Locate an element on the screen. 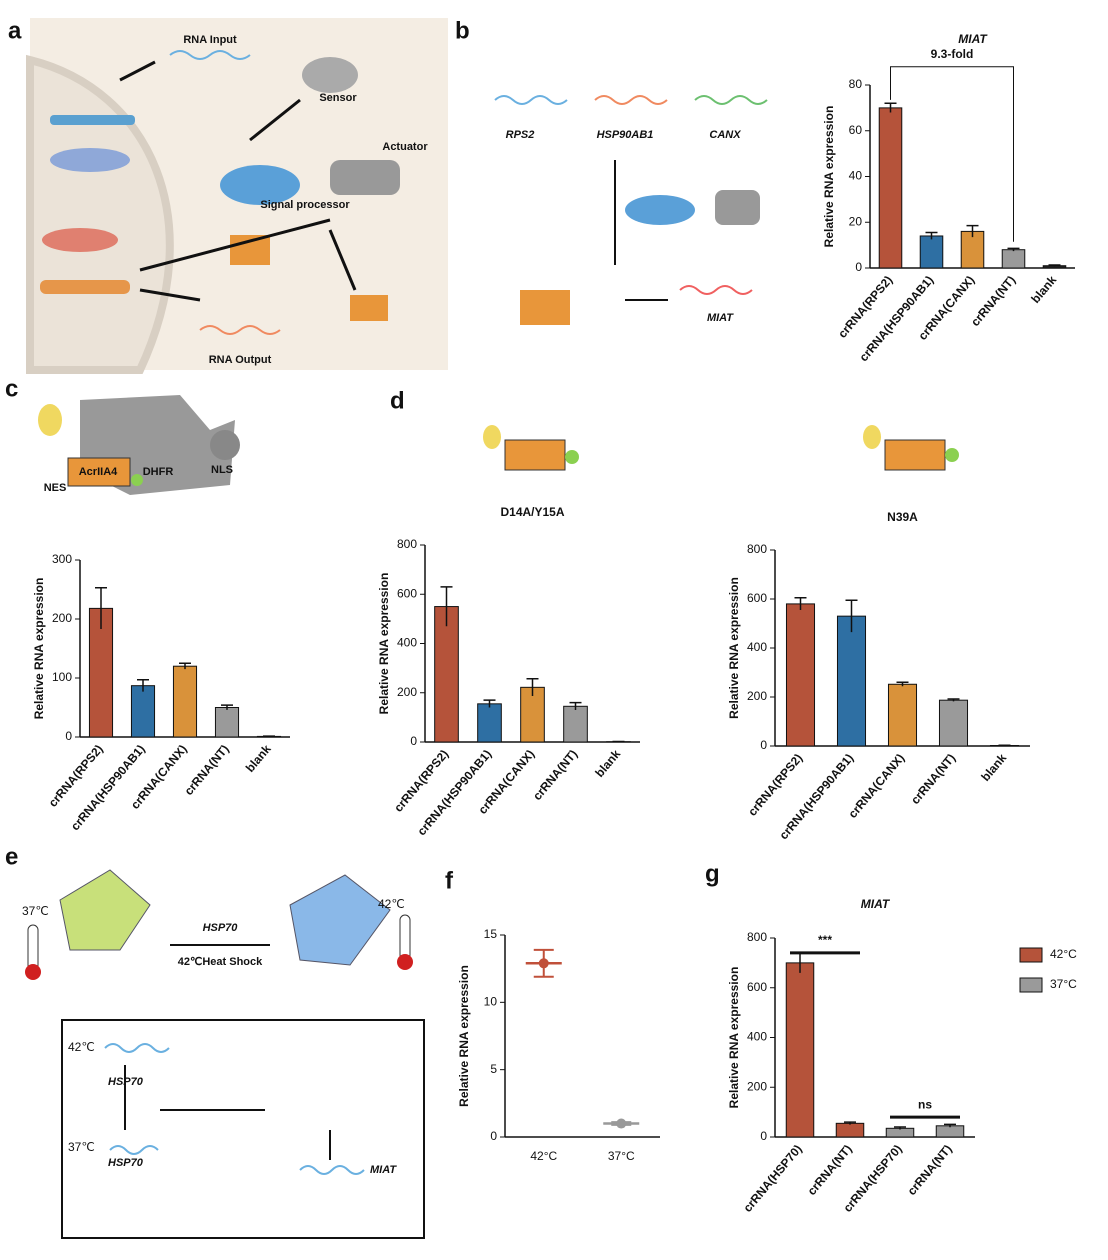 The height and width of the screenshot is (1260, 1108). y-tick-label: 5 is located at coordinates (493, 1069).